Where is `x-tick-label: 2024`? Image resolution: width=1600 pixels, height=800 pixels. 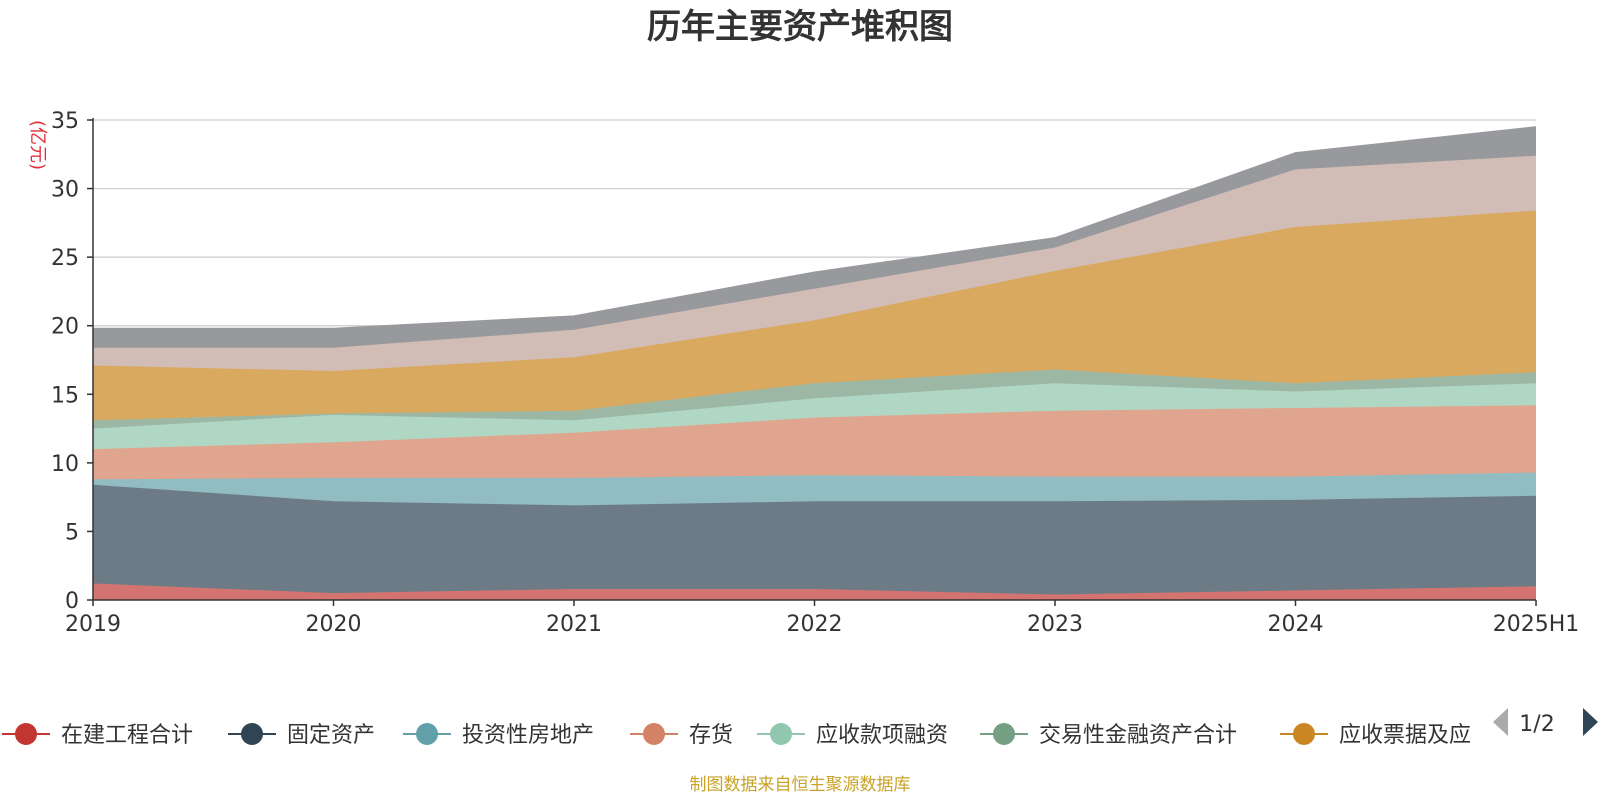
x-tick-label: 2024 is located at coordinates (1296, 624).